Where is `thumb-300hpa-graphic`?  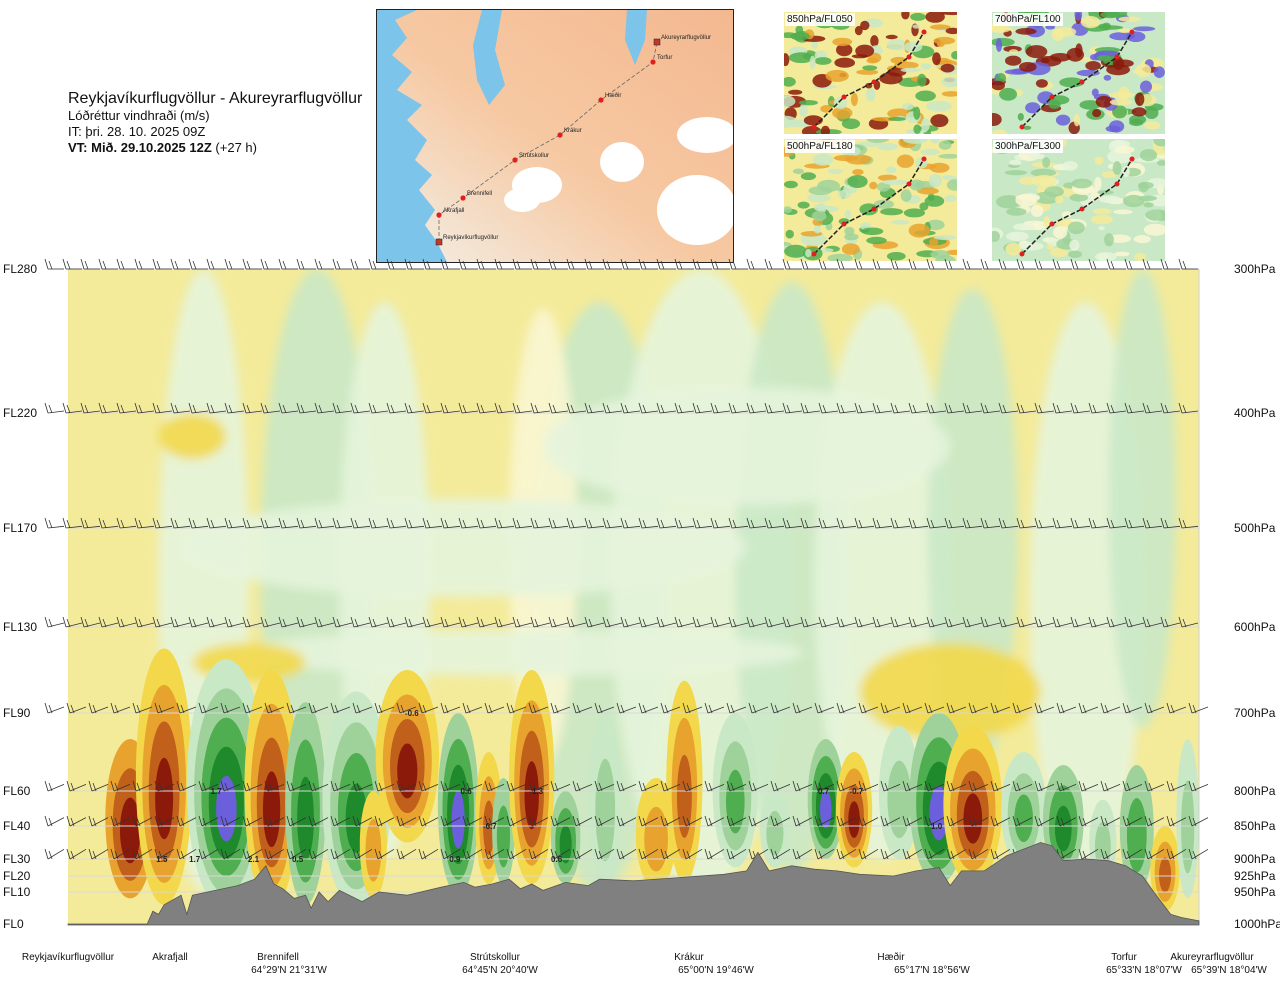 thumb-300hpa-graphic is located at coordinates (1078, 200).